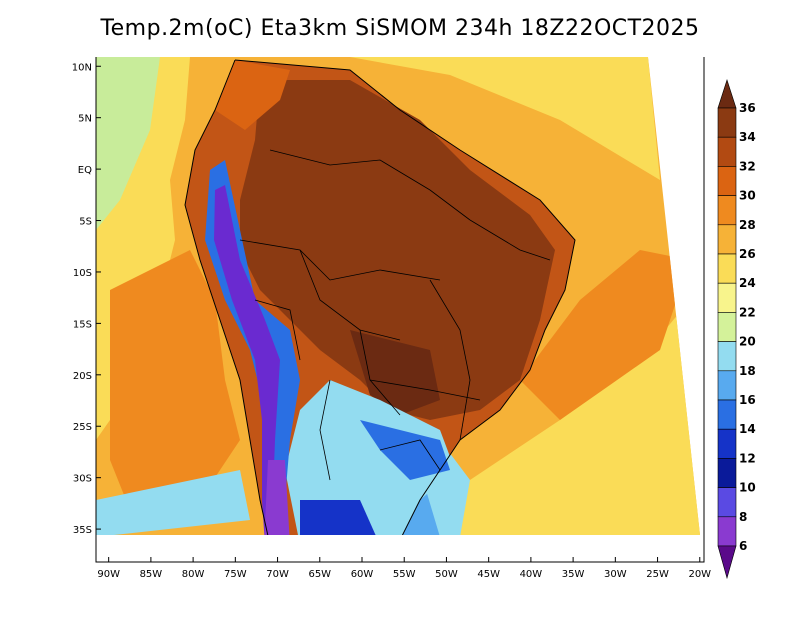 Image resolution: width=800 pixels, height=618 pixels. I want to click on colorbar-label: 12, so click(747, 458).